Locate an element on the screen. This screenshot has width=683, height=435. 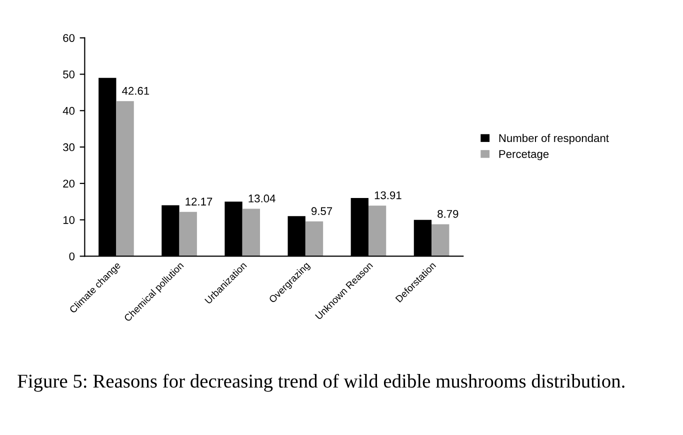
legend-label: Percetage is located at coordinates (524, 155).